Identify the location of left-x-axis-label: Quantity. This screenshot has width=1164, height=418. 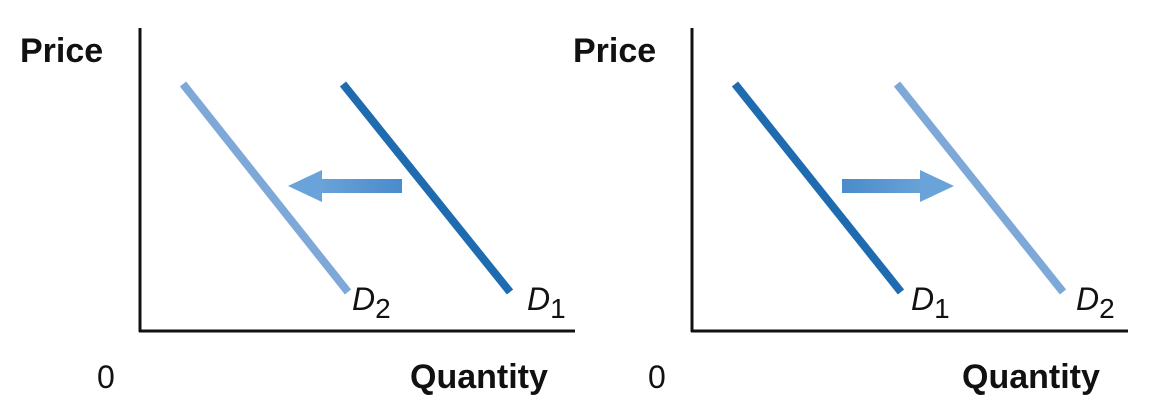
(479, 377).